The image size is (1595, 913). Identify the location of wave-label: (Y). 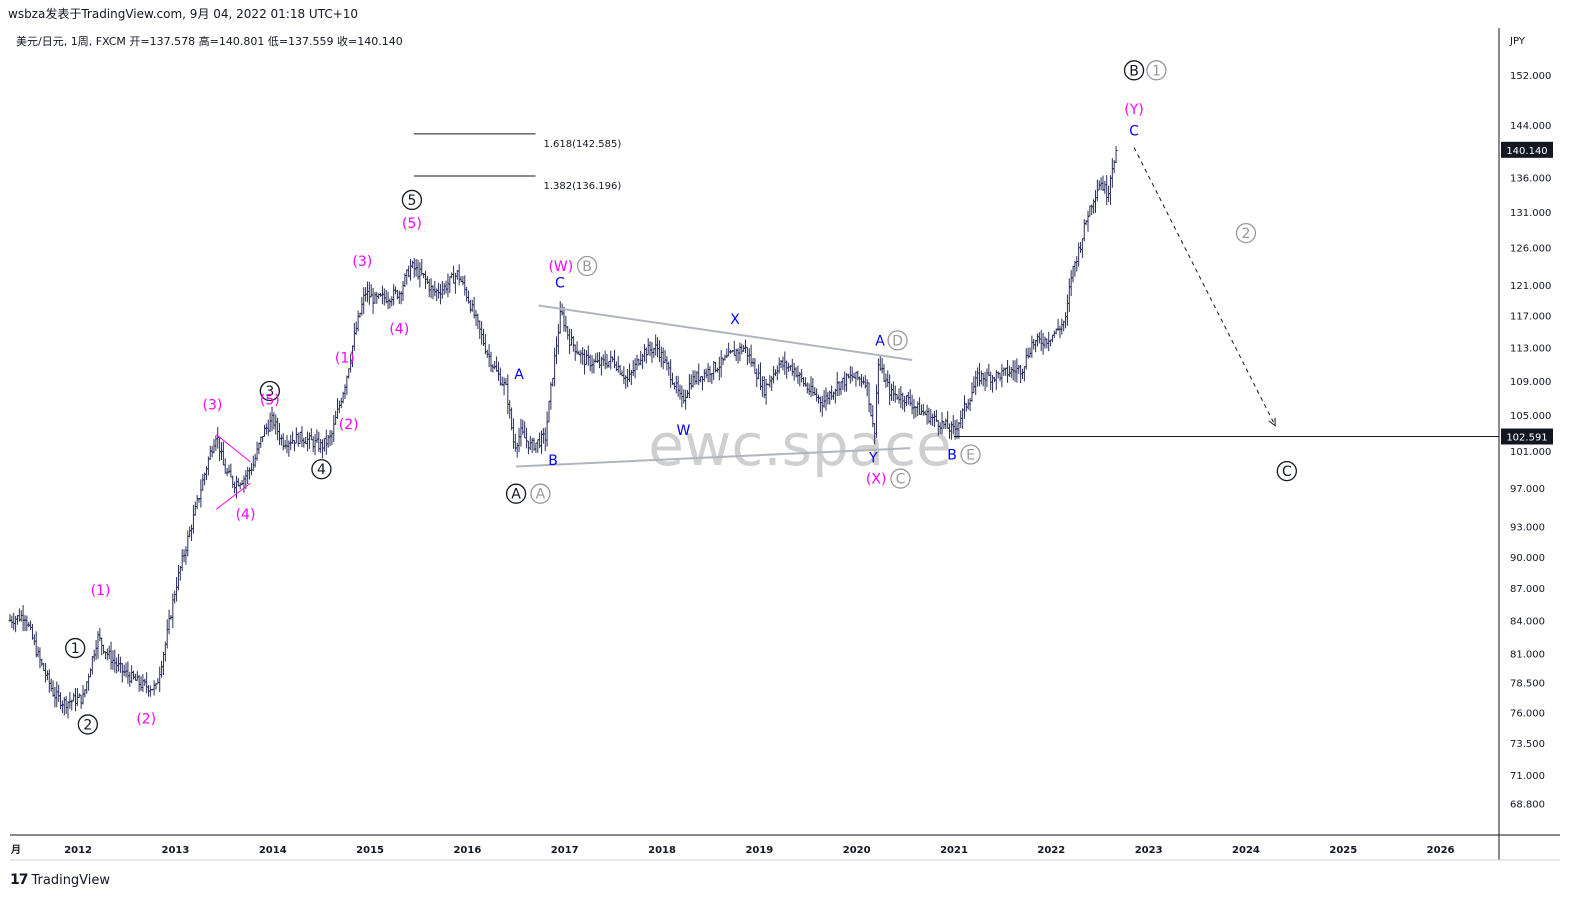
(1133, 110).